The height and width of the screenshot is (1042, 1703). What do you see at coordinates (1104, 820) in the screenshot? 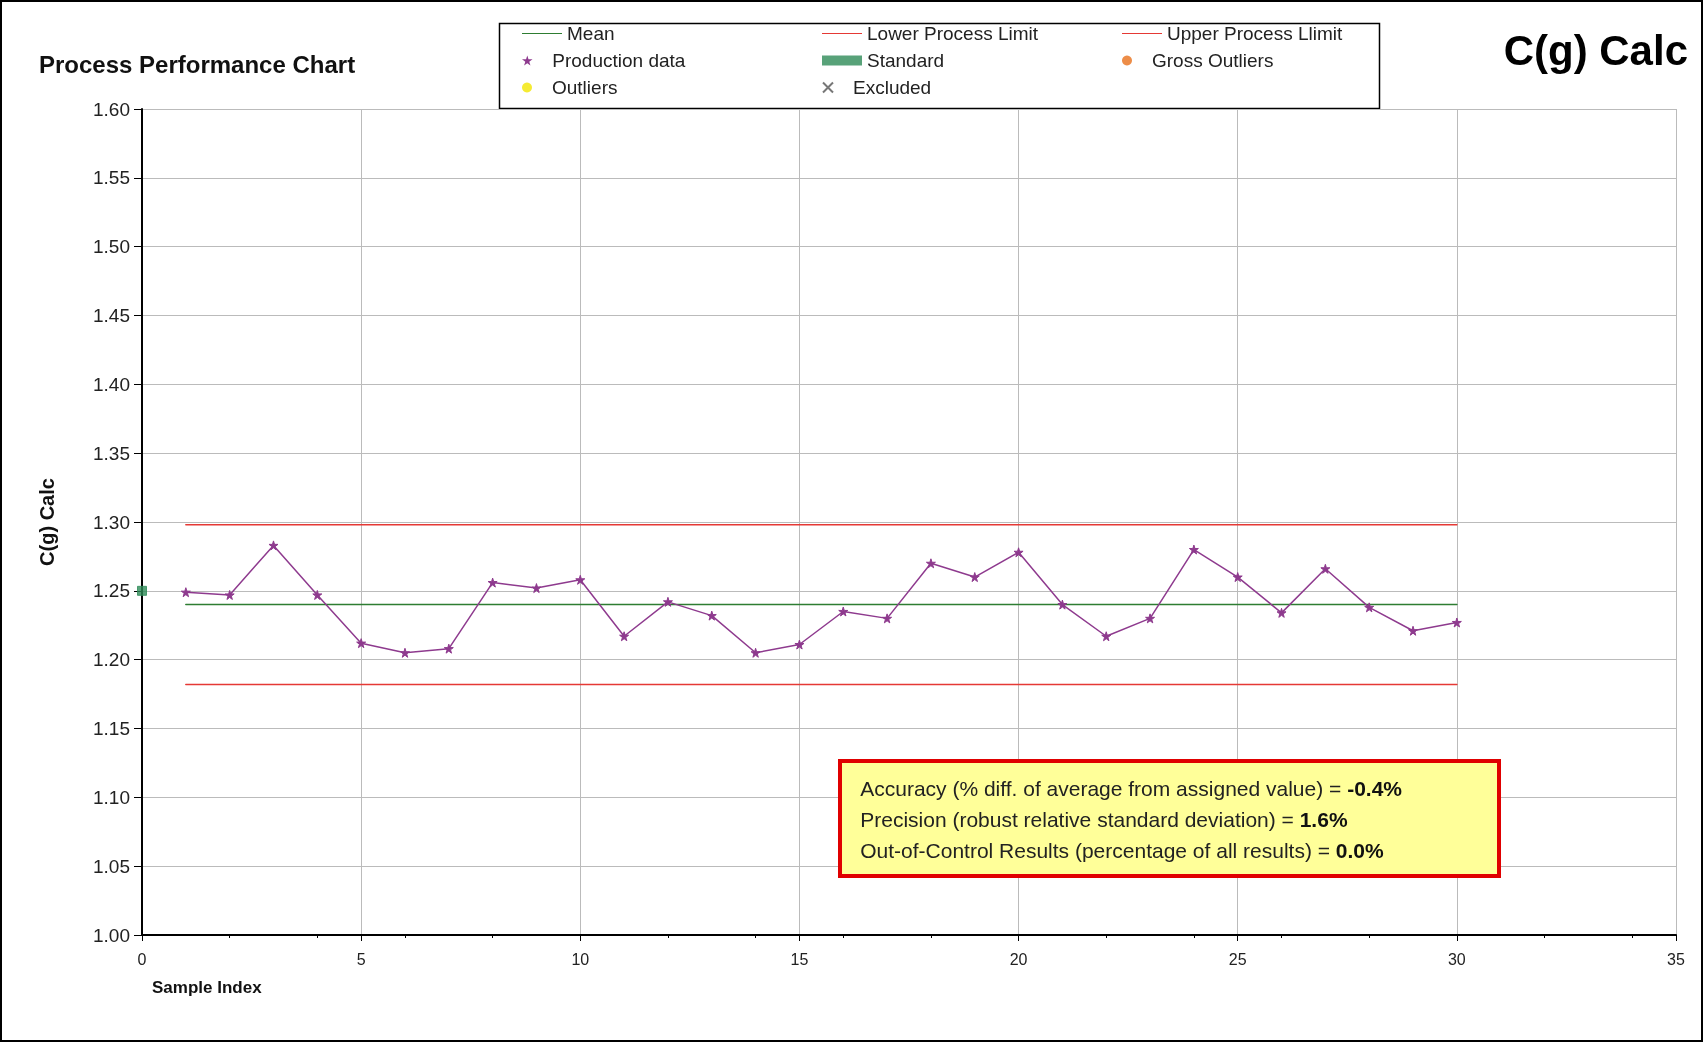
I see `annotation: Precision (robust relative standard deviation) = 1.6%` at bounding box center [1104, 820].